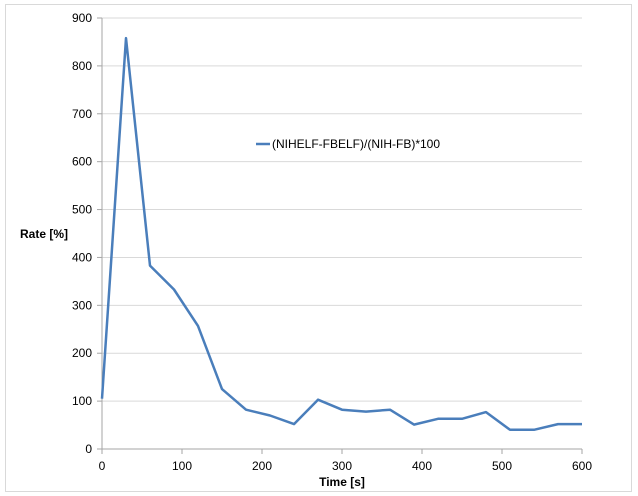 This screenshot has height=496, width=638. I want to click on x-tick-labels: 0 100 200 300 400 500 600, so click(346, 466).